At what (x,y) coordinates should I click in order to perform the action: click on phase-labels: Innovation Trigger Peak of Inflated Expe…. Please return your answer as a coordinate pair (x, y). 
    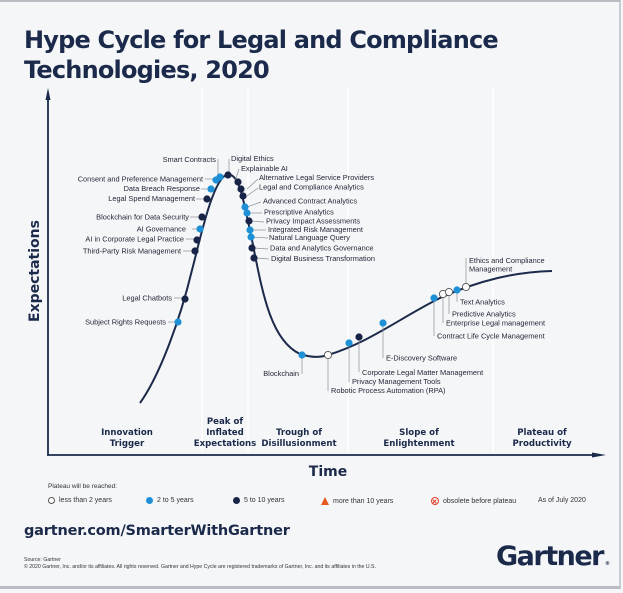
    Looking at the image, I should click on (336, 433).